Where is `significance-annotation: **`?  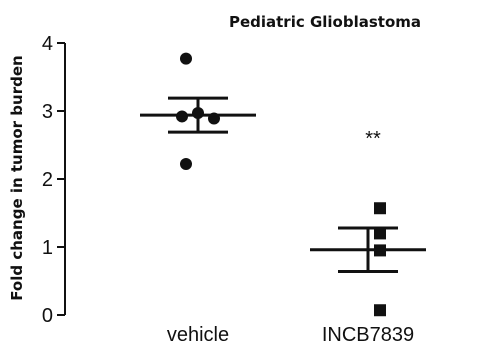 significance-annotation: ** is located at coordinates (373, 139).